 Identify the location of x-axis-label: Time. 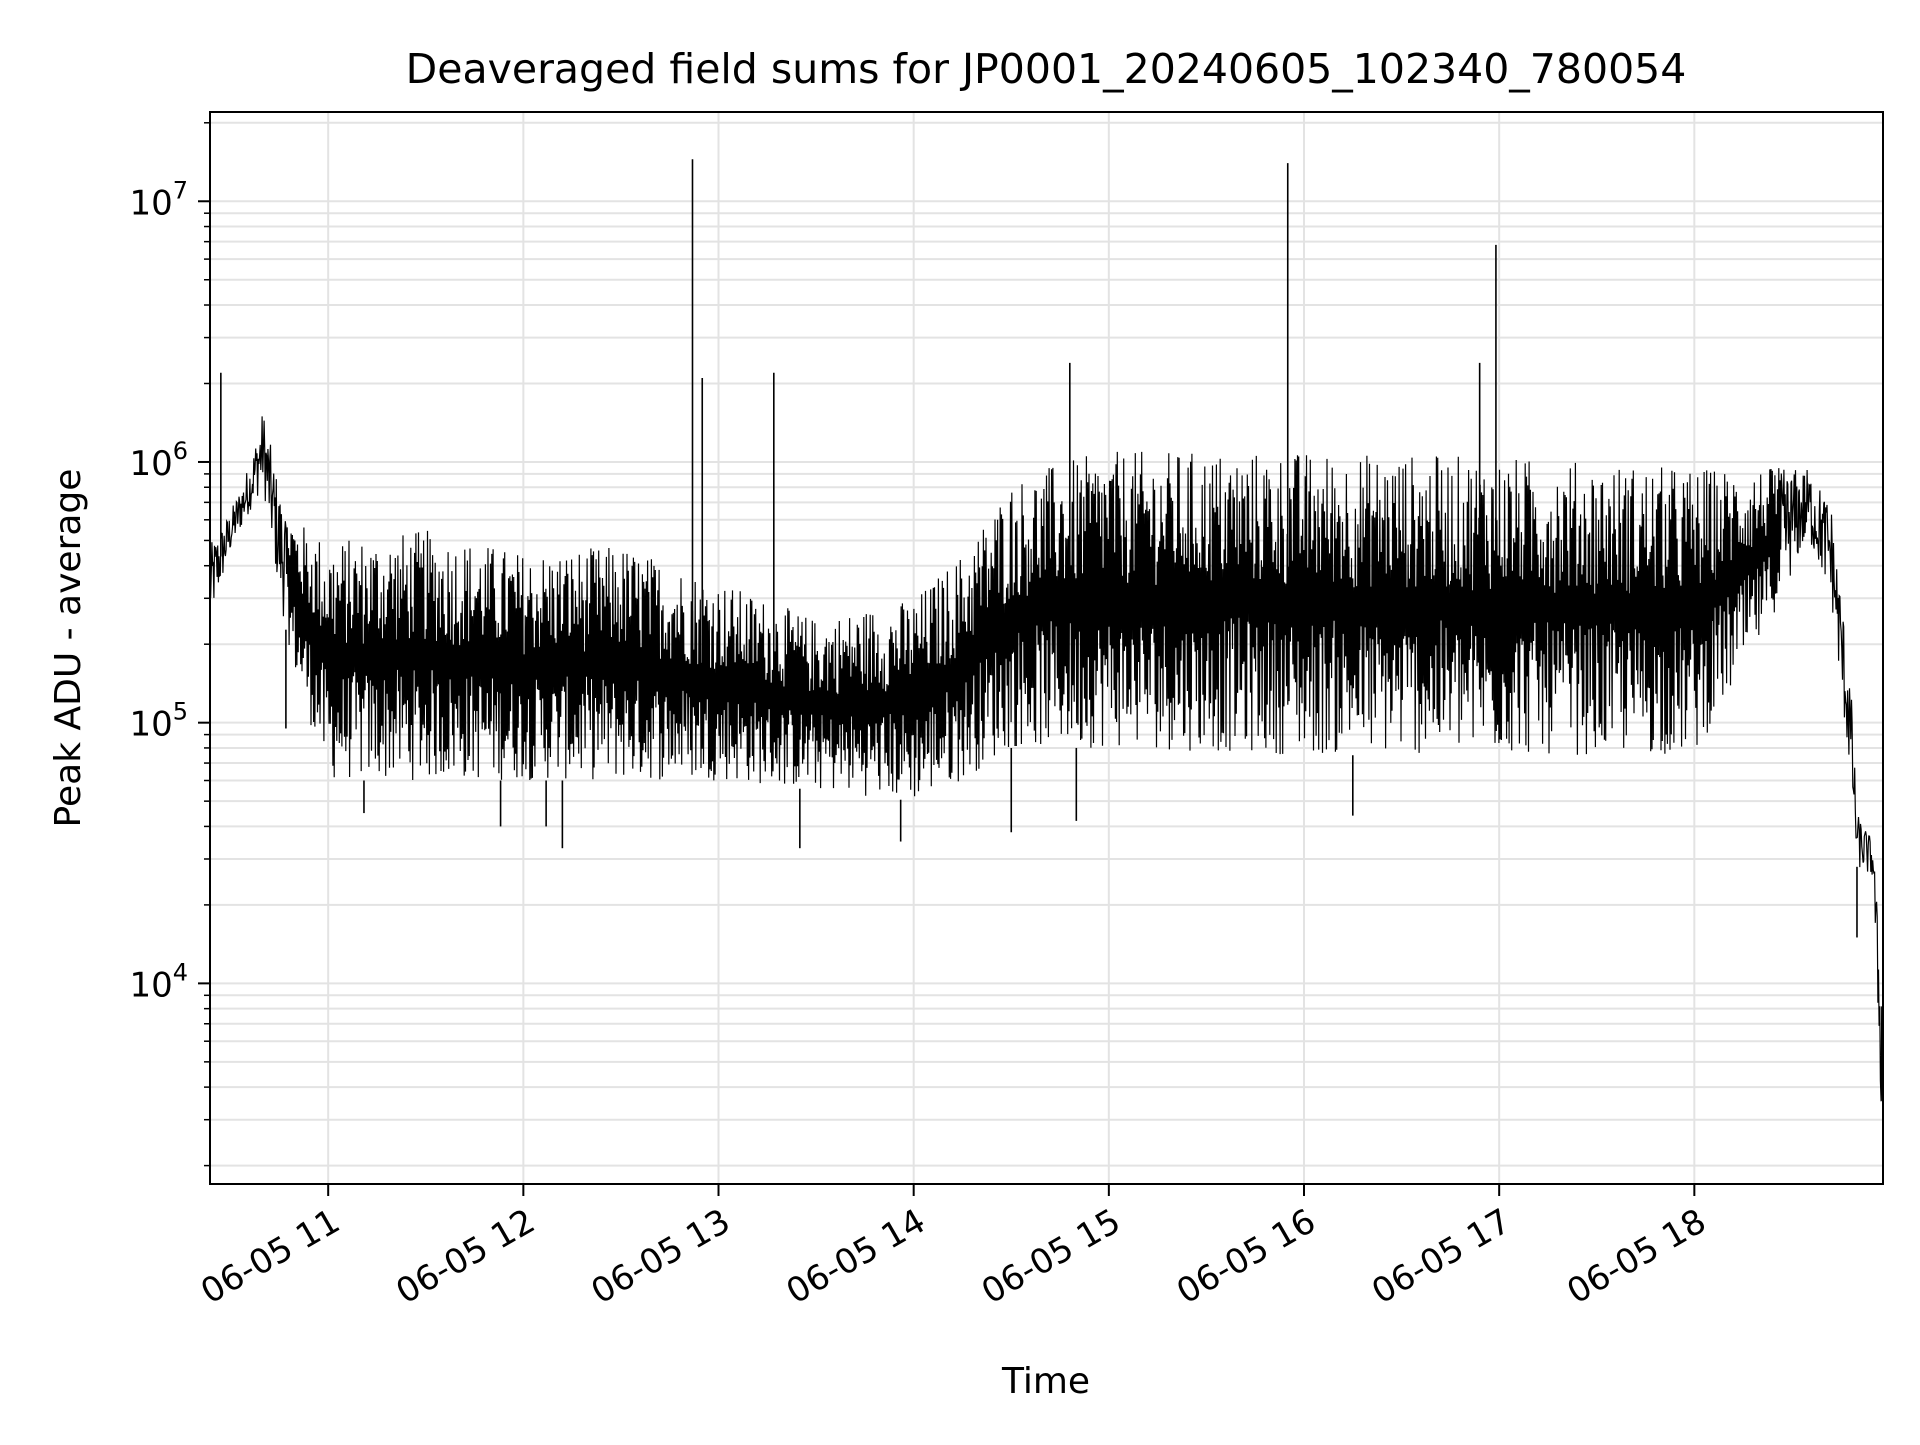
(1045, 1381).